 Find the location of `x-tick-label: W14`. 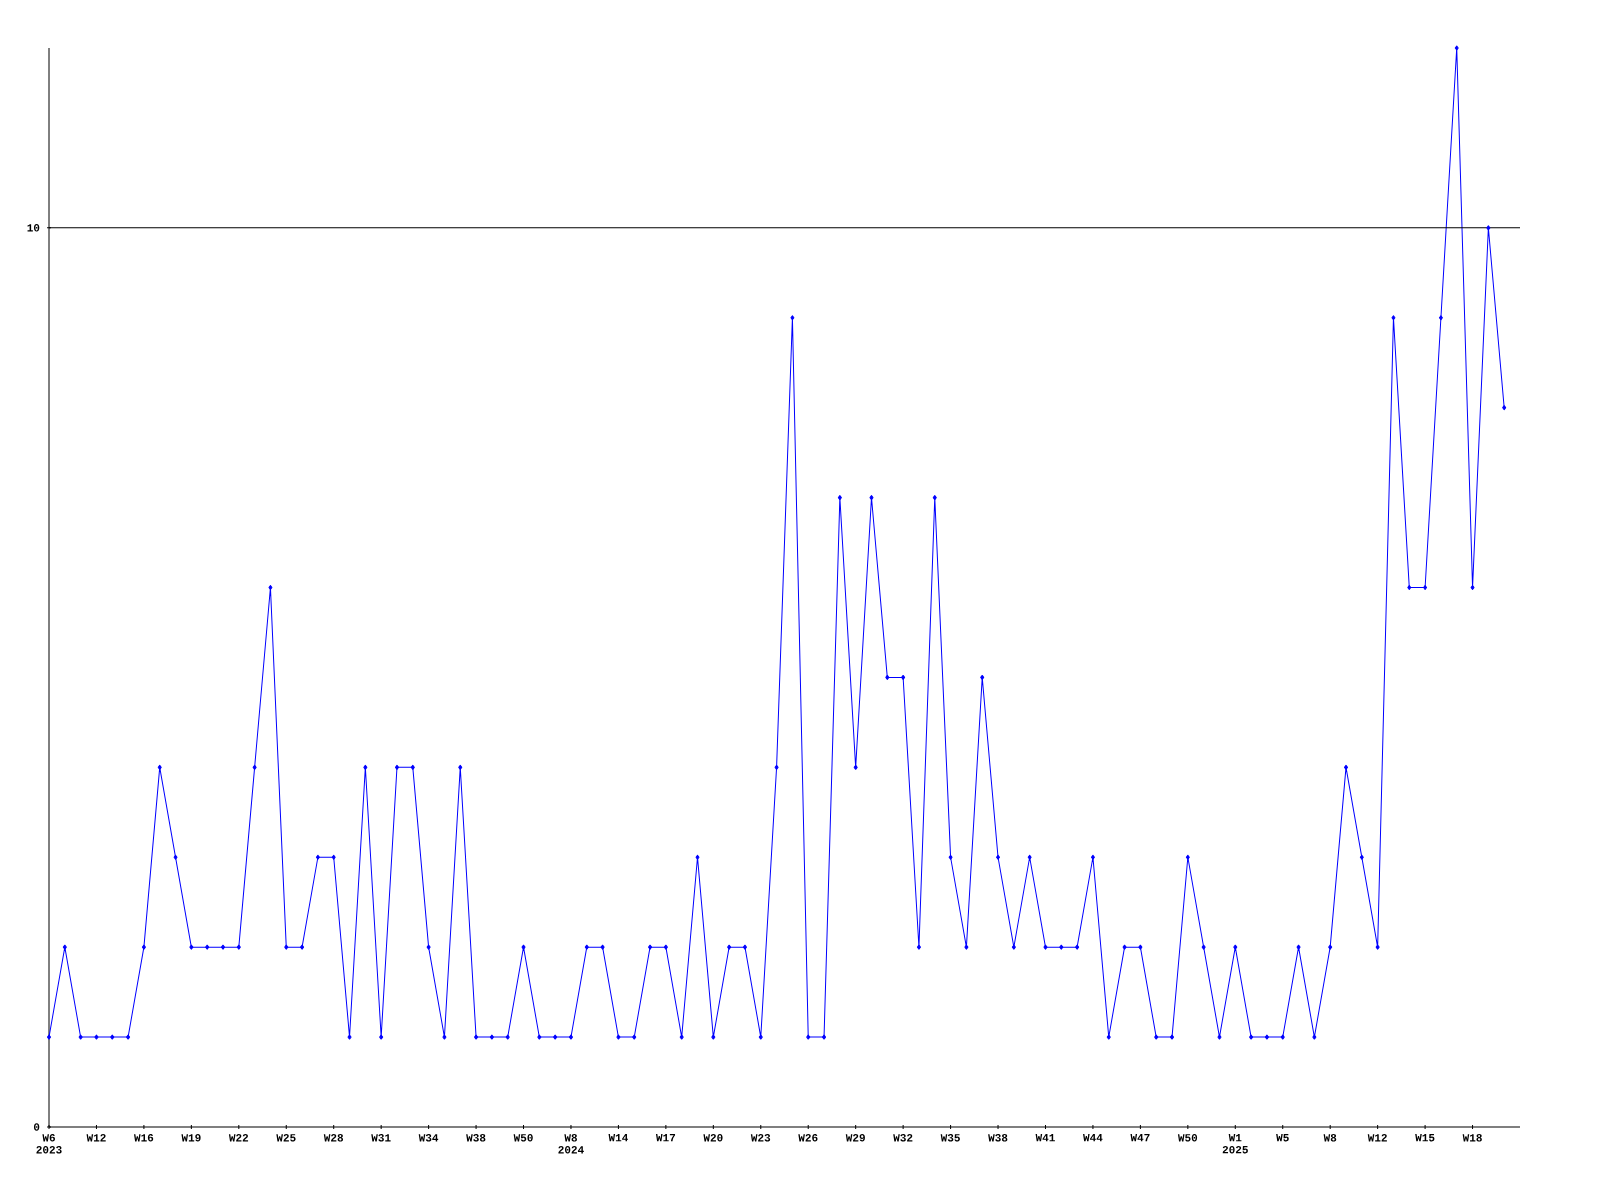

x-tick-label: W14 is located at coordinates (618, 1138).